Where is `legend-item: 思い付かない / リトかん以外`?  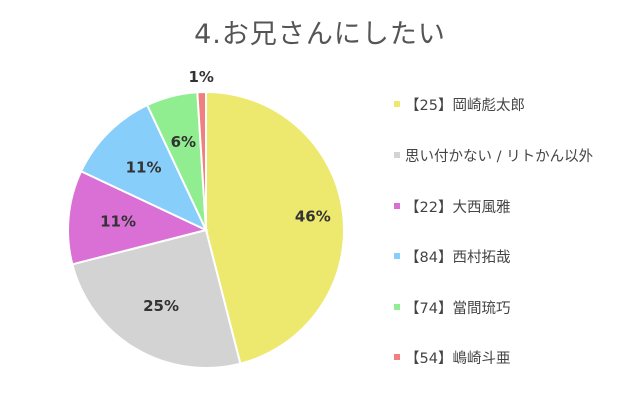
legend-item: 思い付かない / リトかん以外 is located at coordinates (493, 155).